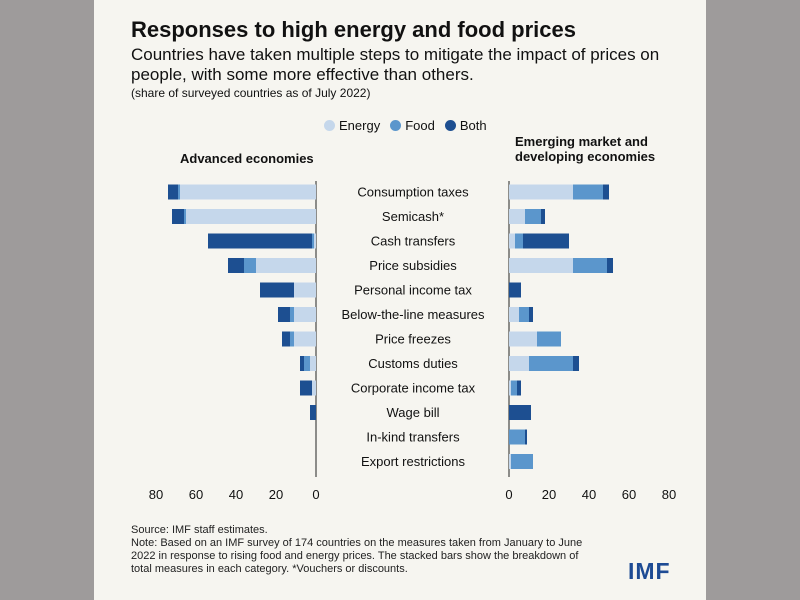 The height and width of the screenshot is (600, 800). Describe the element at coordinates (413, 363) in the screenshot. I see `category-label-7: Customs duties` at that location.